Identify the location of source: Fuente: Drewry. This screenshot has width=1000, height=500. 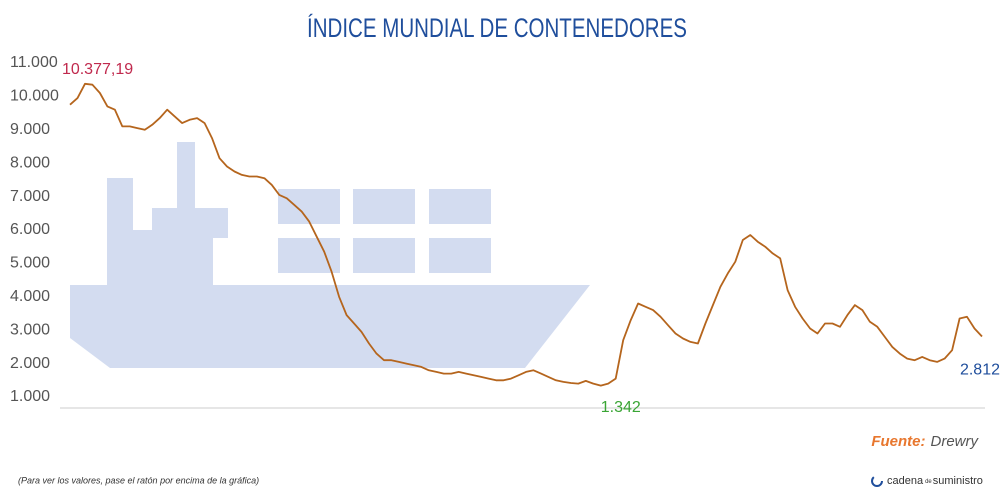
(925, 441).